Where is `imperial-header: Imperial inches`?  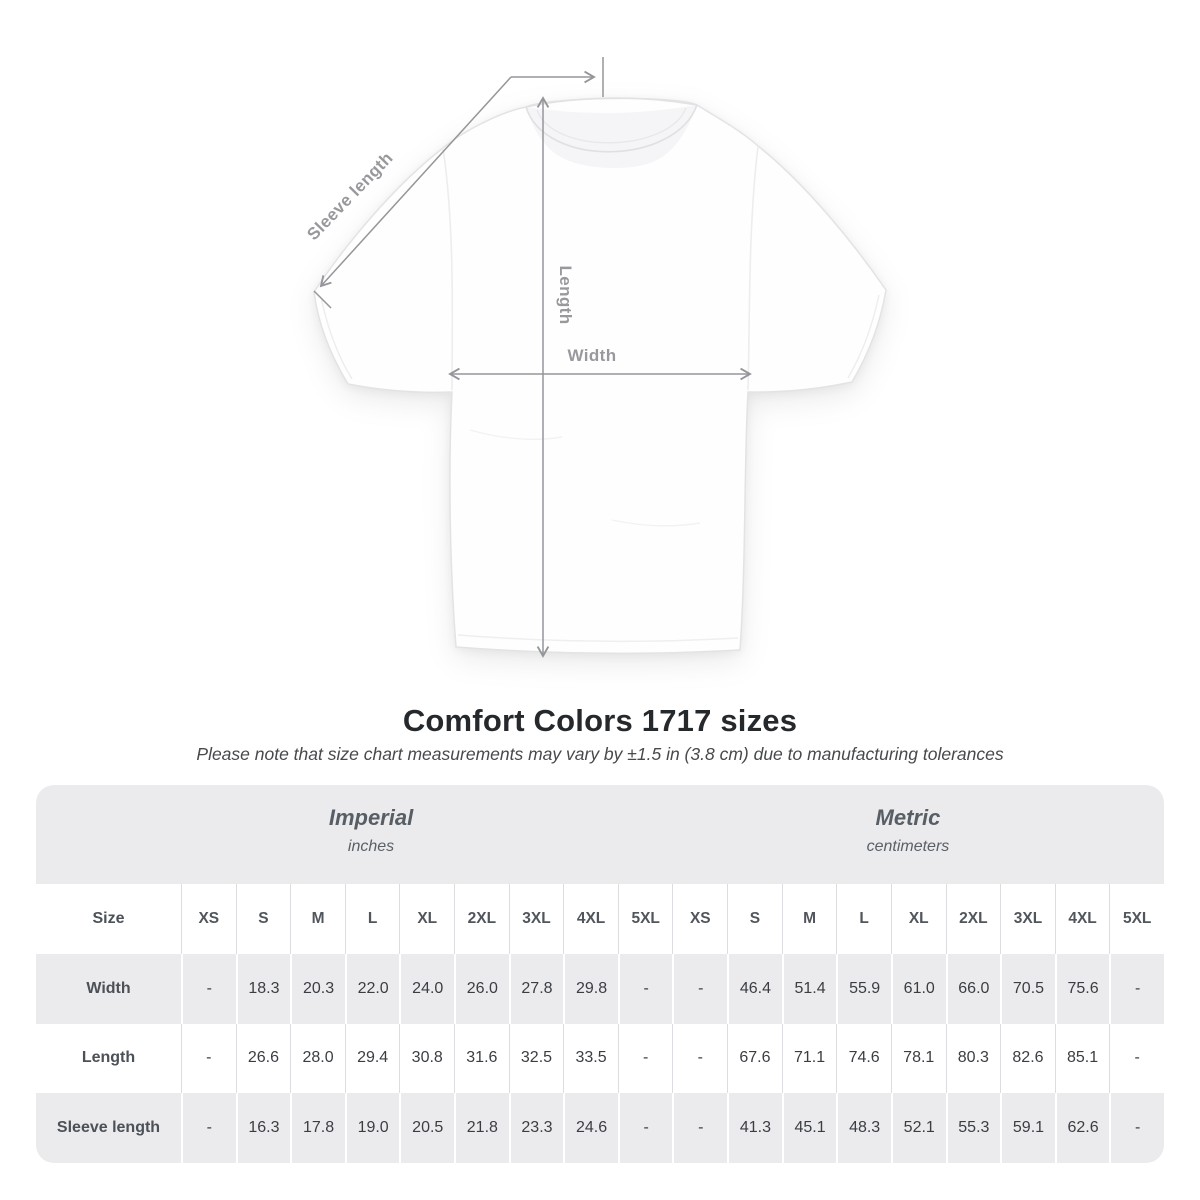 imperial-header: Imperial inches is located at coordinates (371, 830).